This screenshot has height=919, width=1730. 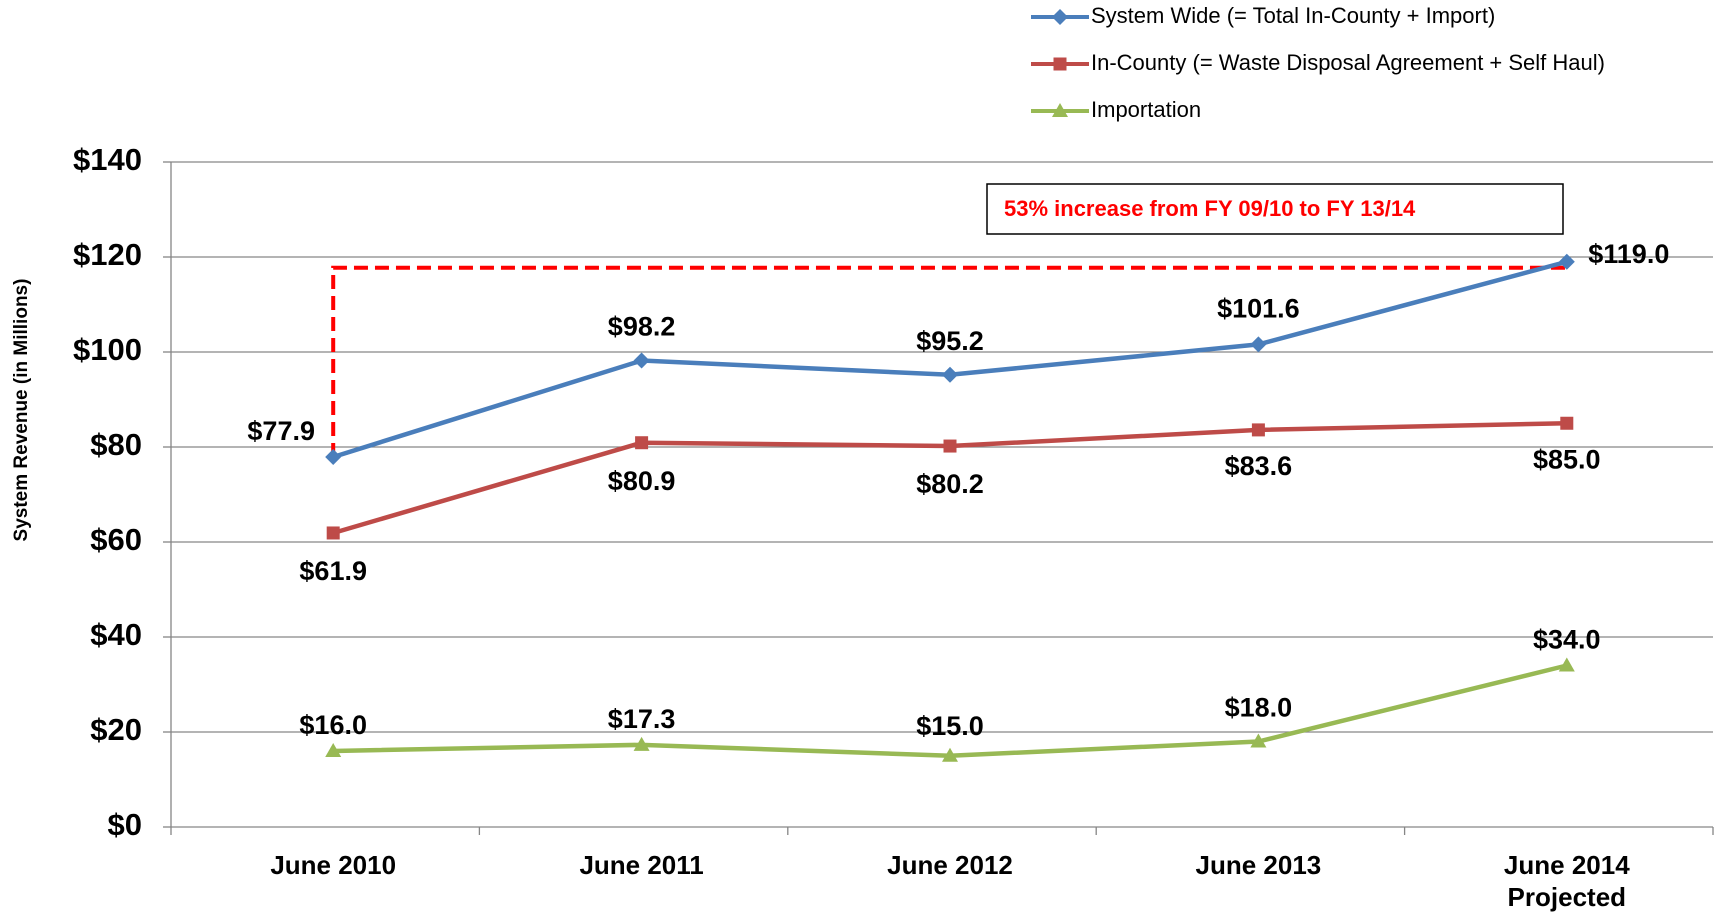 What do you see at coordinates (1259, 708) in the screenshot?
I see `data-label: $18.0` at bounding box center [1259, 708].